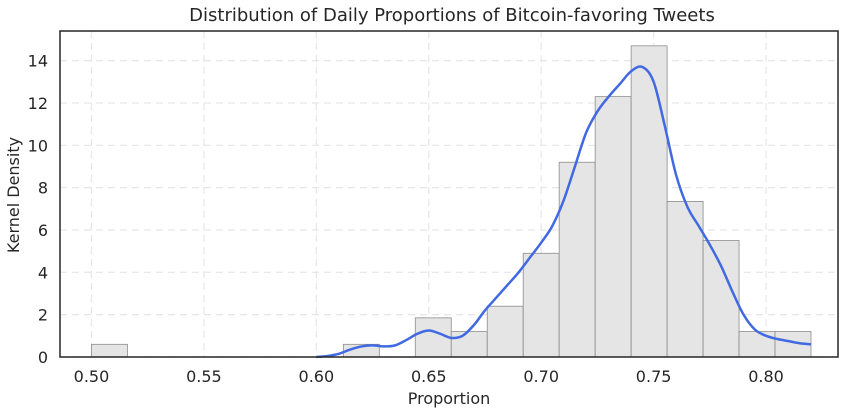  I want to click on x-axis-label: Proportion, so click(449, 398).